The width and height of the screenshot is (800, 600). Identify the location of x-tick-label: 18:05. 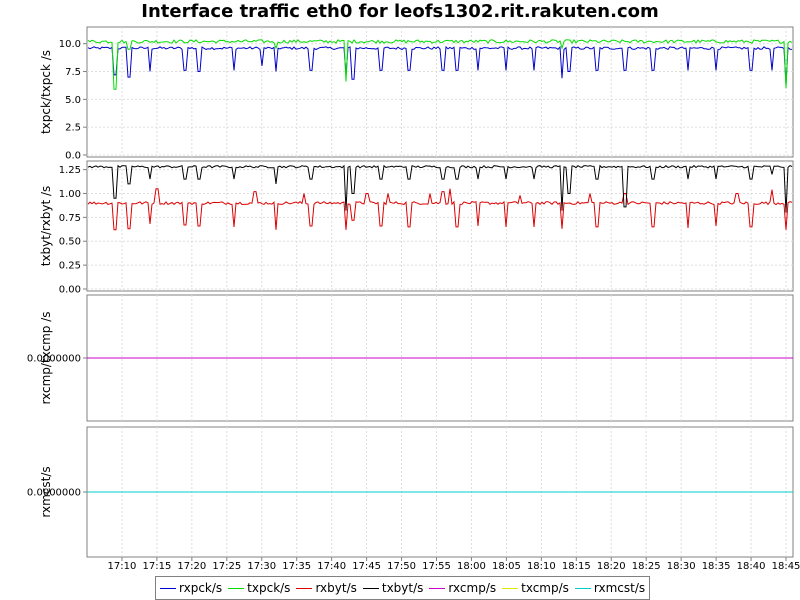
(506, 566).